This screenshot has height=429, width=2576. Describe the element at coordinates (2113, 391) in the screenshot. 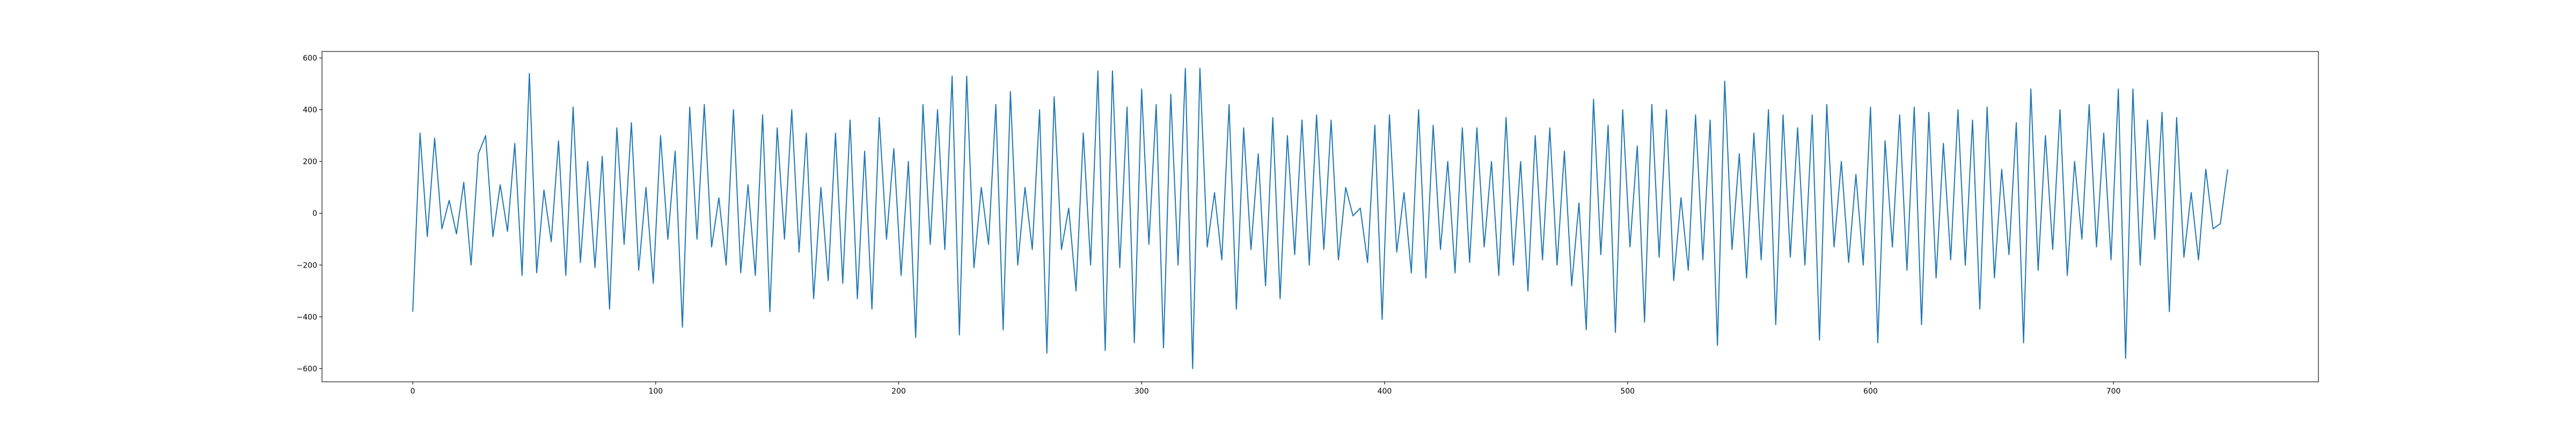

I see `x-tick-label: 700` at that location.